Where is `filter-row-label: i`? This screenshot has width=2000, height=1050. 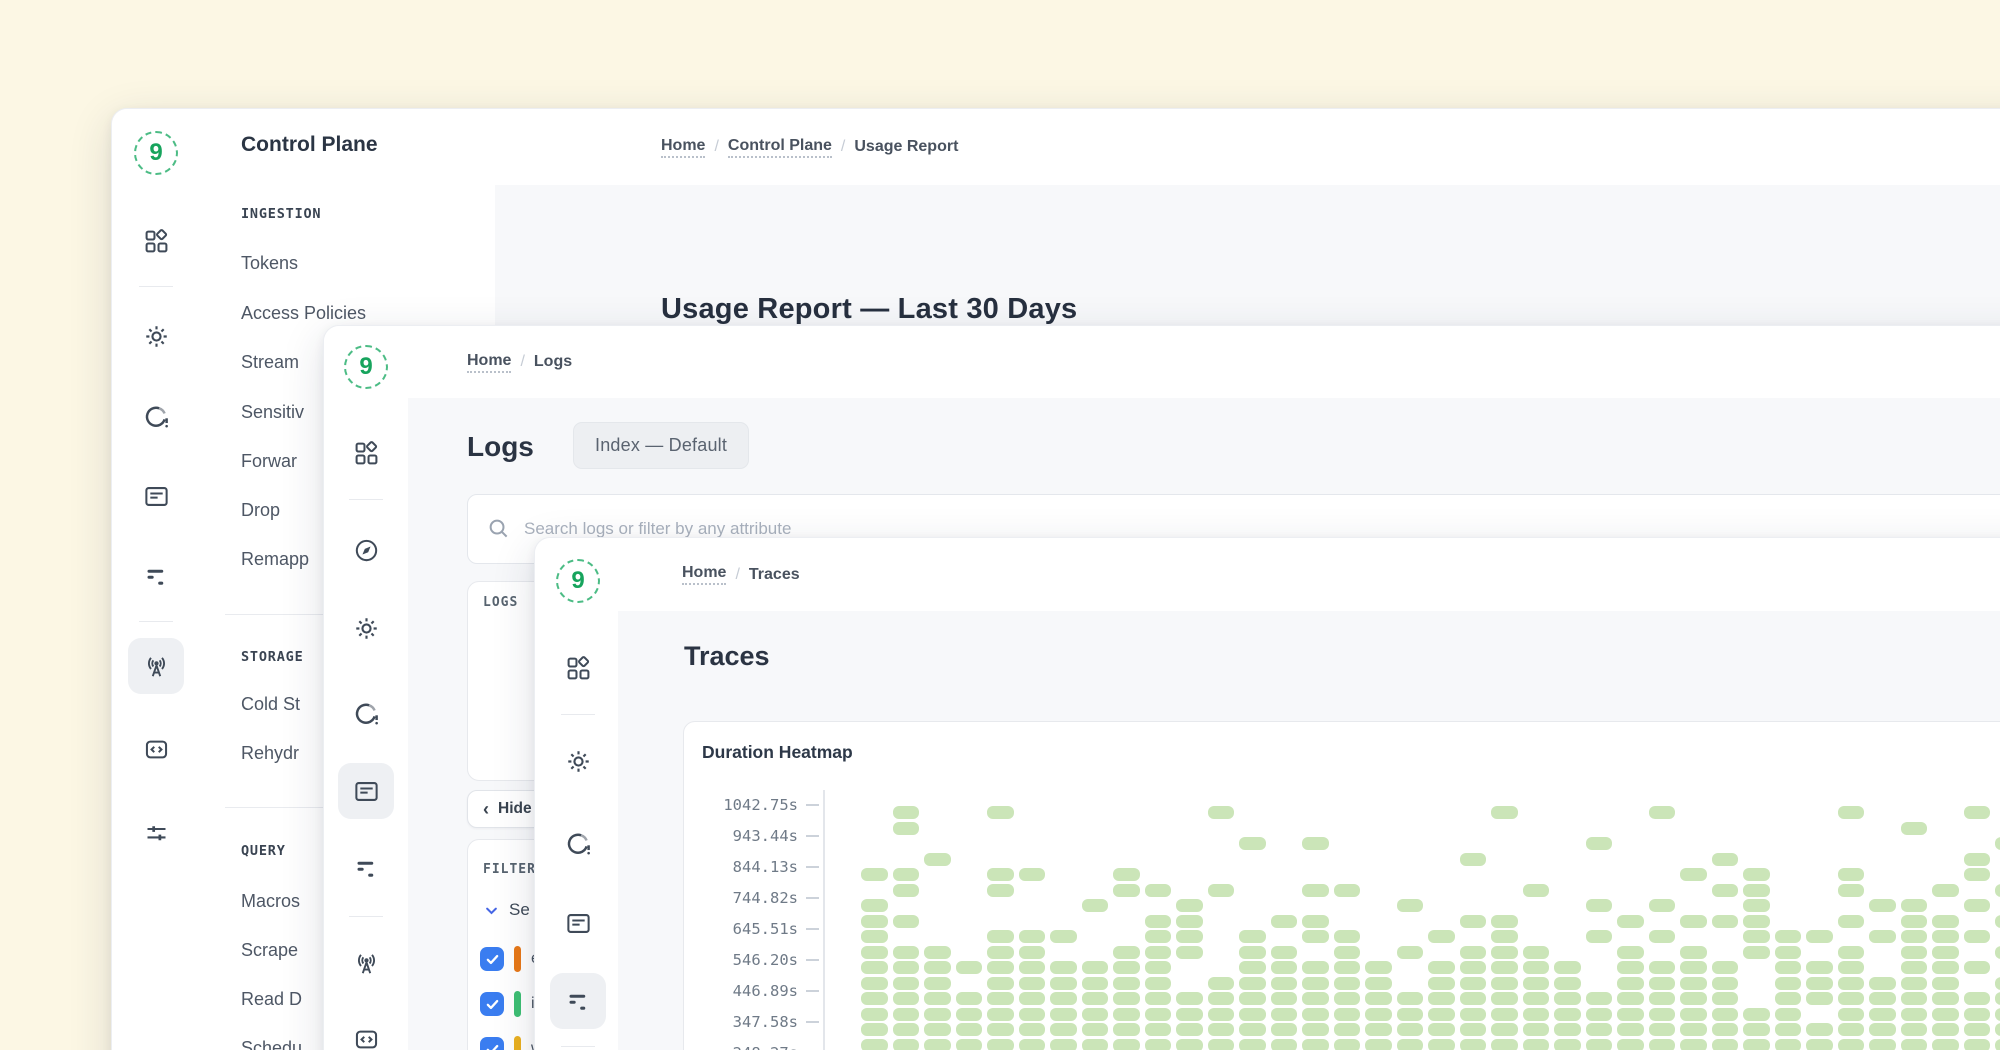
filter-row-label: i is located at coordinates (533, 1003).